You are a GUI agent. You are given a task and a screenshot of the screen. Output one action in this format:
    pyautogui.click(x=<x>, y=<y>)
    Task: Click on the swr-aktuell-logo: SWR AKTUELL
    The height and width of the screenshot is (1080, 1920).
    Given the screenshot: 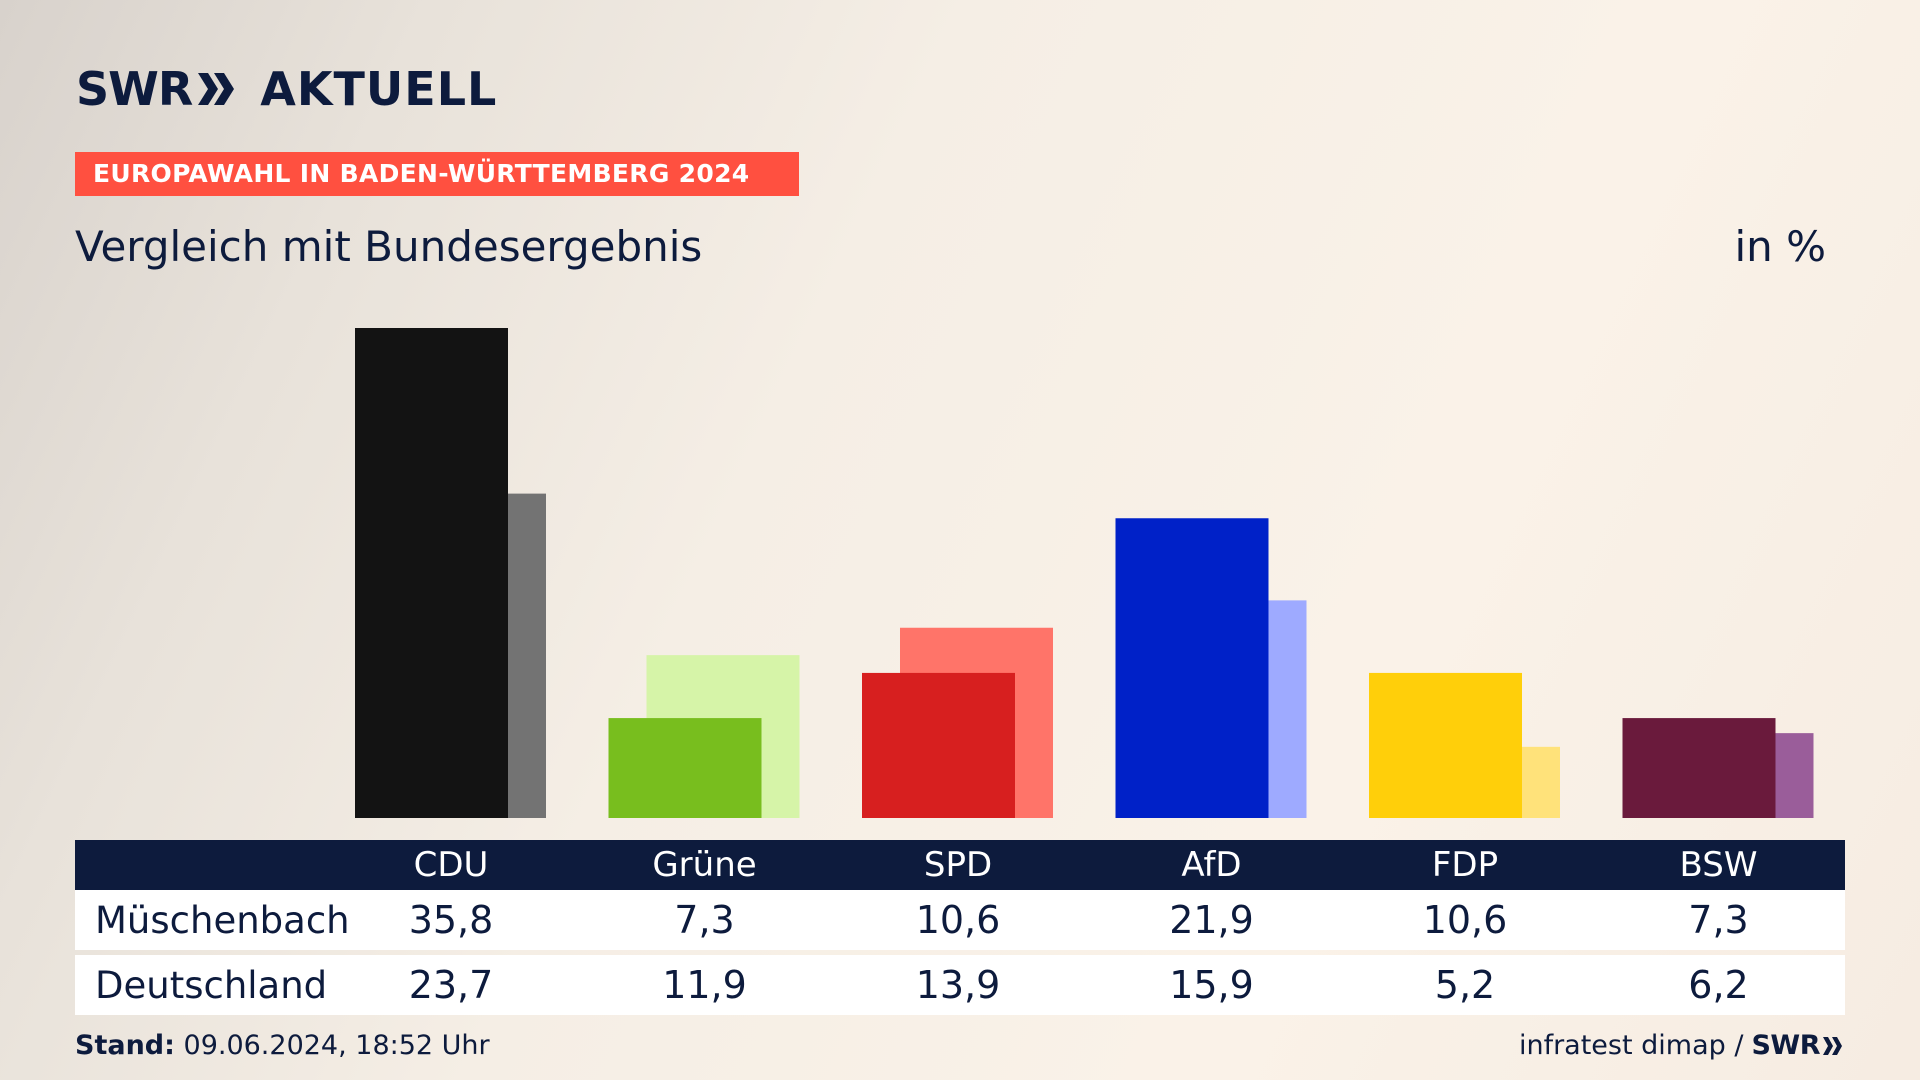 What is the action you would take?
    pyautogui.click(x=286, y=89)
    